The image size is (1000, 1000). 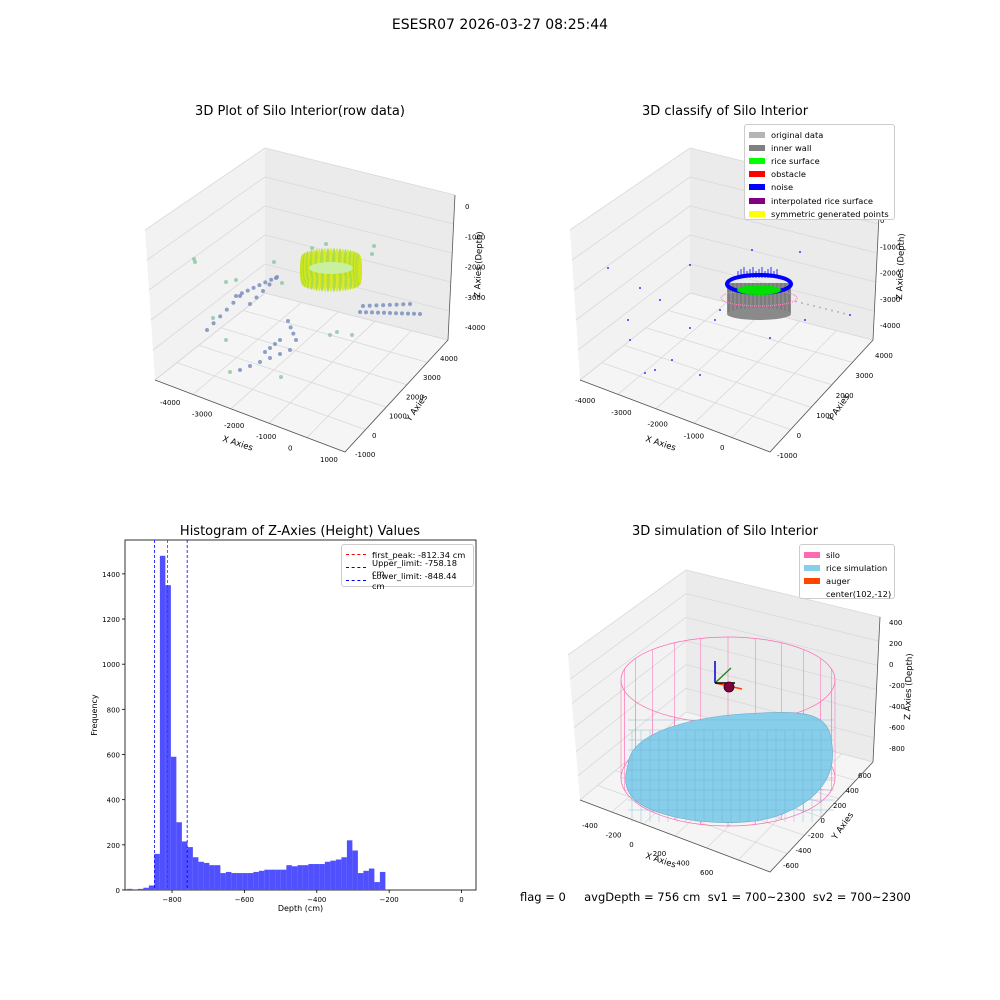 What do you see at coordinates (694, 436) in the screenshot?
I see `x-tick-label: -1000` at bounding box center [694, 436].